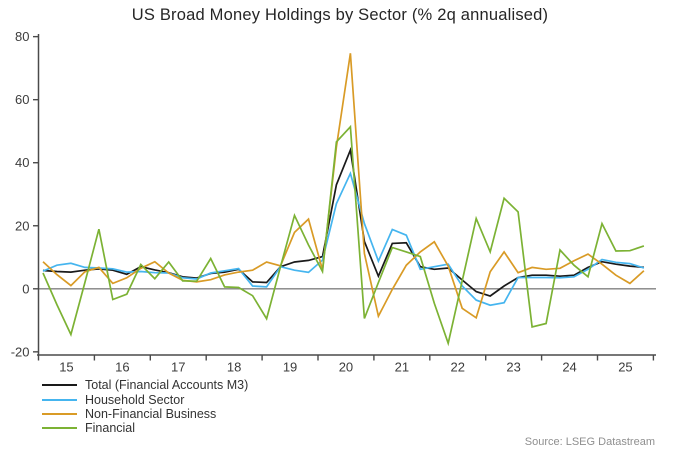 Image resolution: width=680 pixels, height=455 pixels. Describe the element at coordinates (25, 288) in the screenshot. I see `y-tick-label: 0` at that location.